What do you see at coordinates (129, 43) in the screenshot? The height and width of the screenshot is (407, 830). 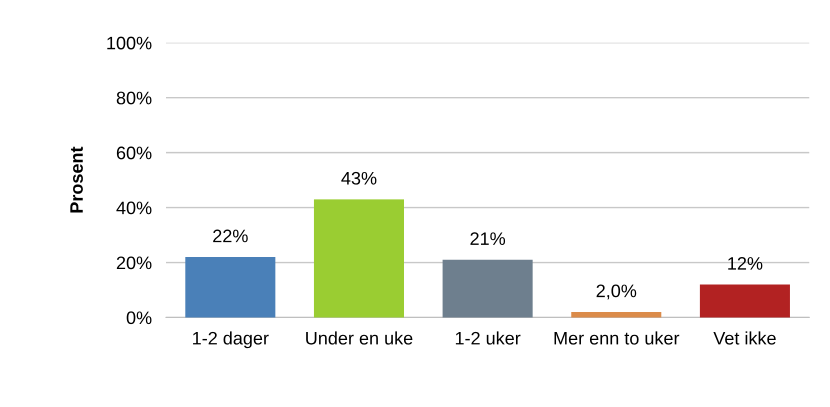 I see `y-tick-label: 100%` at bounding box center [129, 43].